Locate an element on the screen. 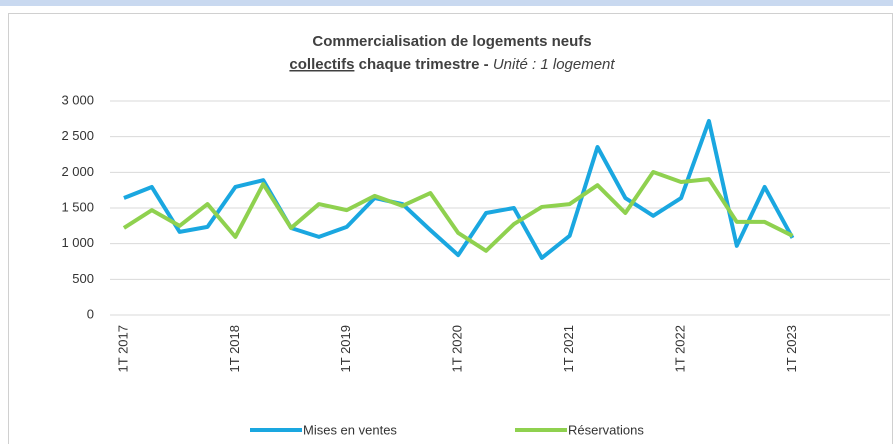  legend-label: Réservations is located at coordinates (606, 429).